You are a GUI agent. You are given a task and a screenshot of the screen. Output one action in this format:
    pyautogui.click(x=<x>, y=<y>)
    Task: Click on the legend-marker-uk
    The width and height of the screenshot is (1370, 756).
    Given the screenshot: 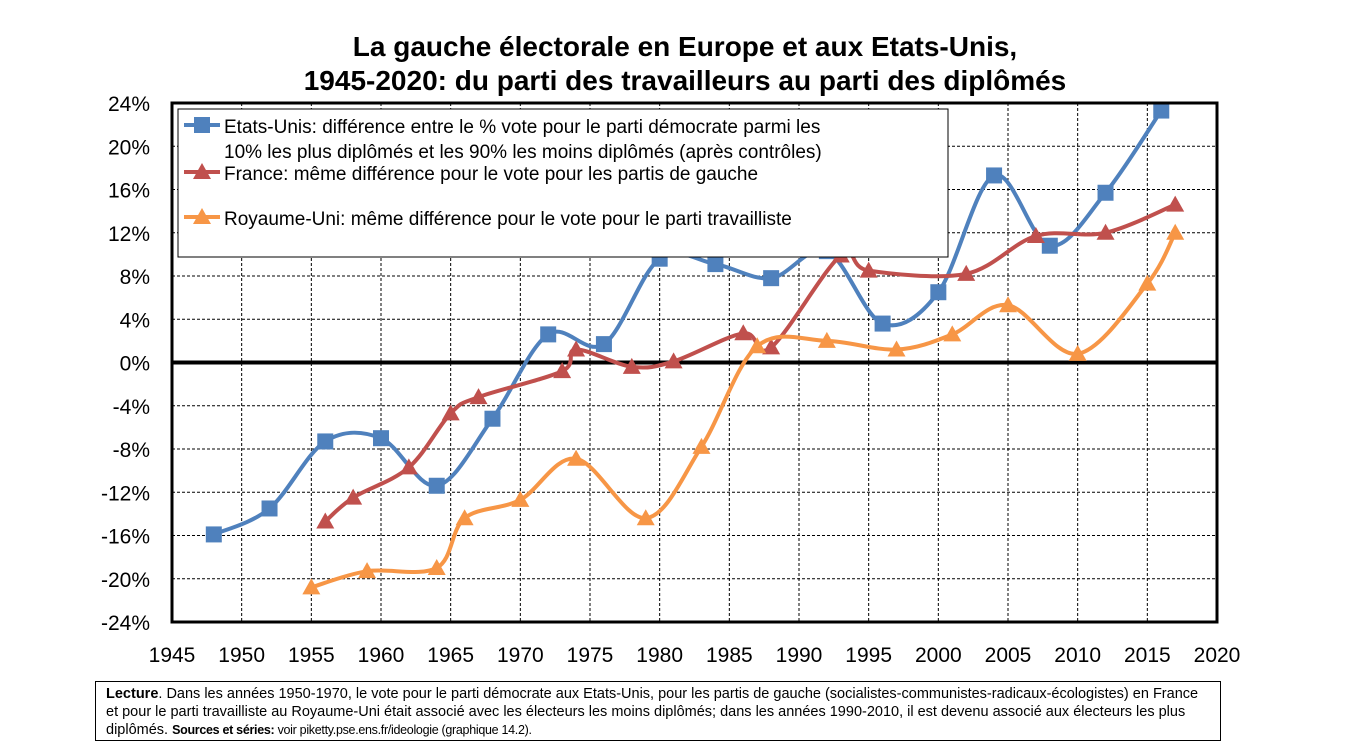 What is the action you would take?
    pyautogui.click(x=202, y=216)
    